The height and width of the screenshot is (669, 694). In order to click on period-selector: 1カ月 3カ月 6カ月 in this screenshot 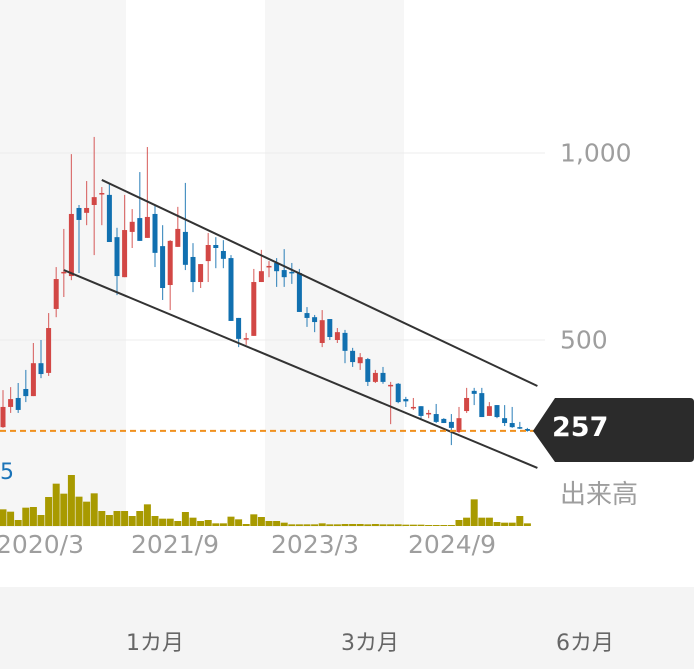, I will do `click(347, 628)`.